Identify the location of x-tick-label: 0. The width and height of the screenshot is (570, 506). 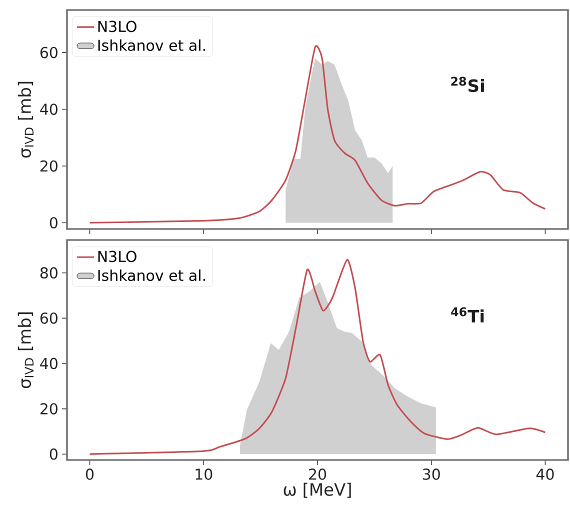
(90, 474).